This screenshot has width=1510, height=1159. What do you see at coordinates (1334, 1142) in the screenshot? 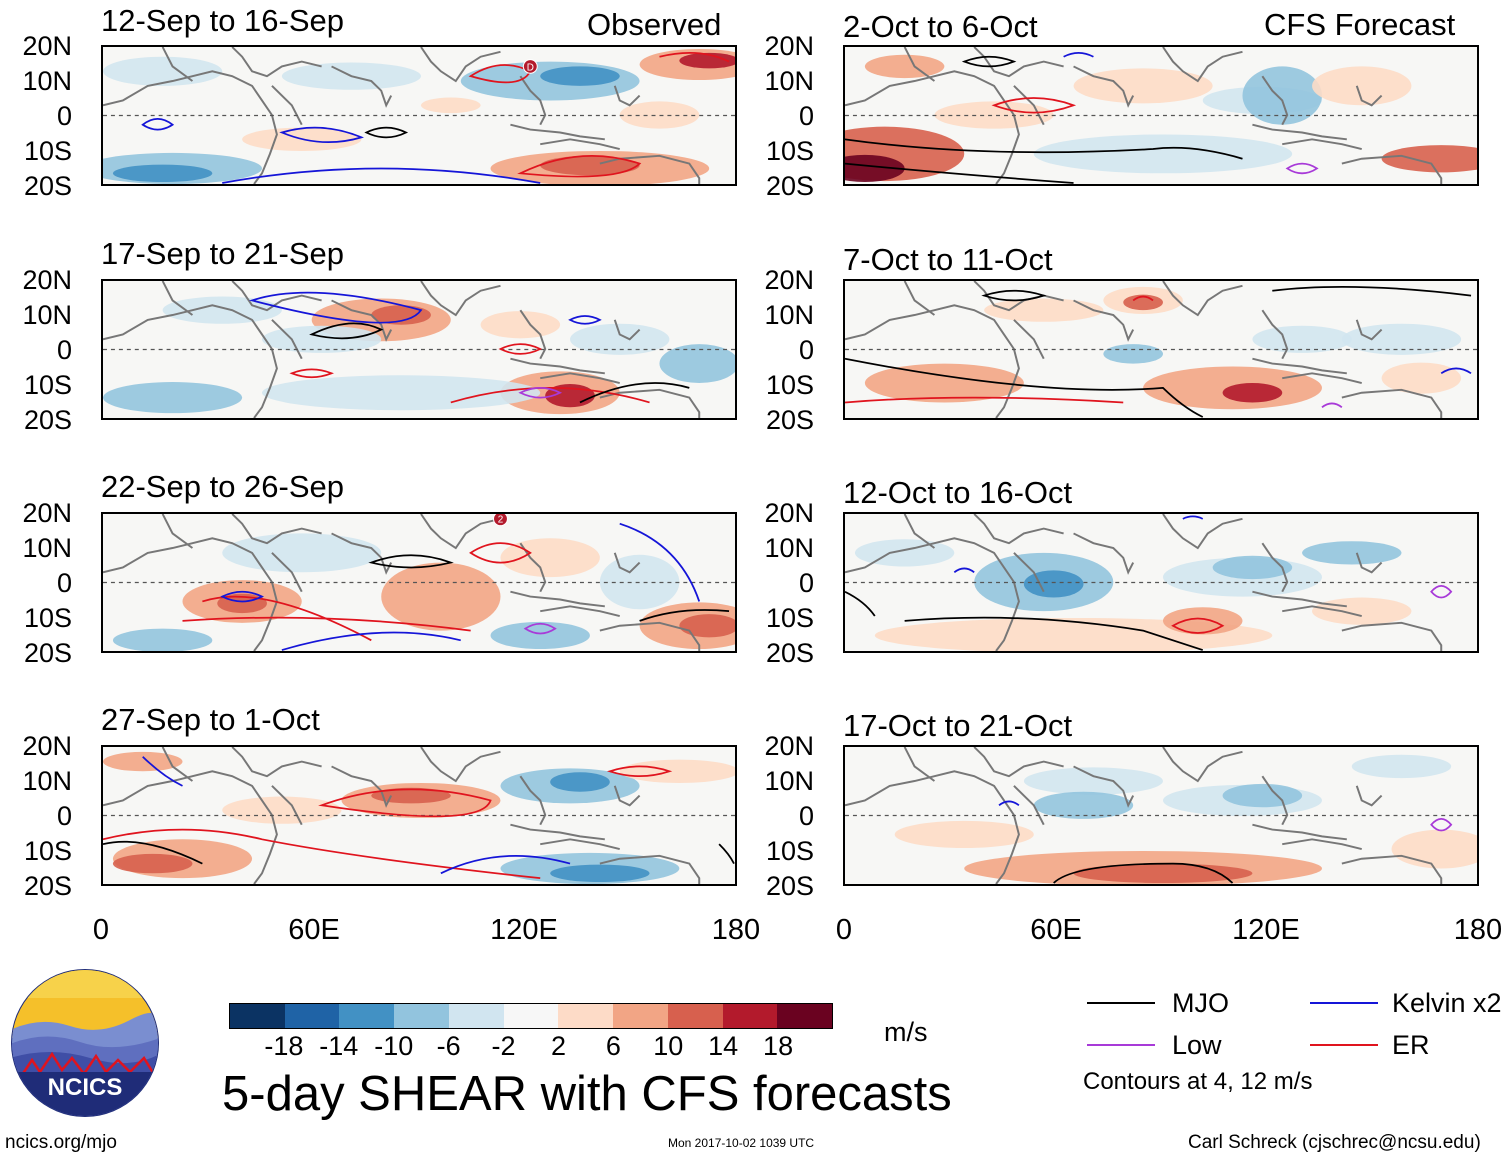
I see `footer-author: Carl Schreck (cjschrec@ncsu.edu)` at bounding box center [1334, 1142].